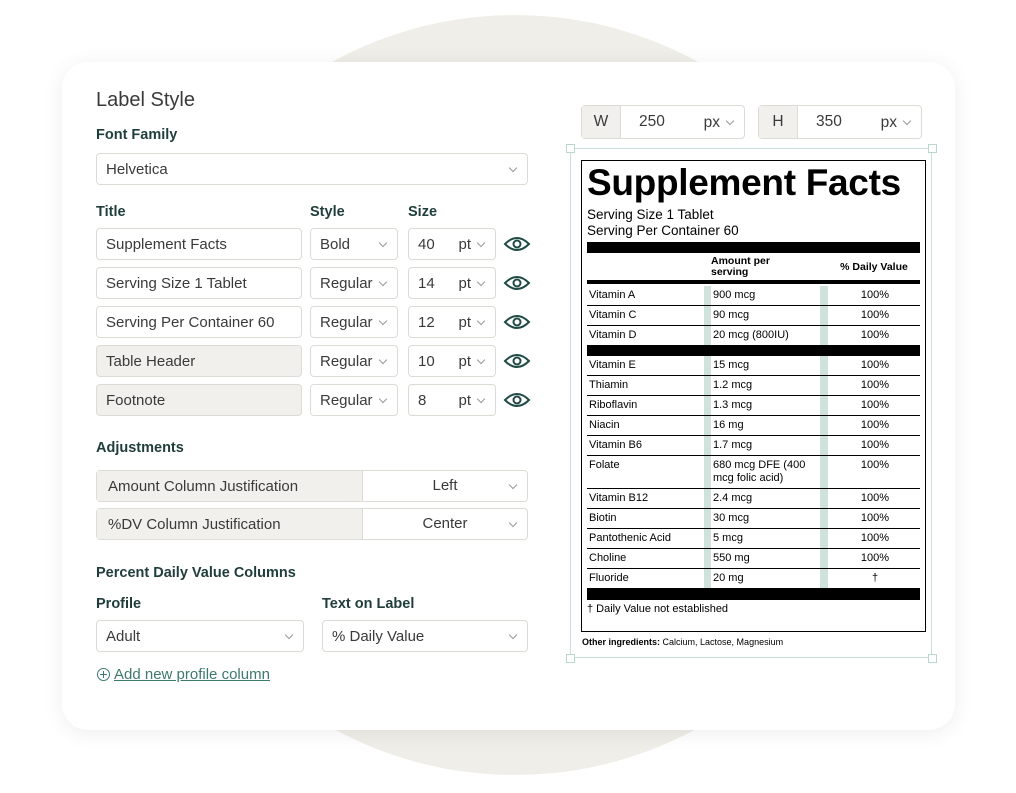  I want to click on dimension-input: H 350 px, so click(840, 122).